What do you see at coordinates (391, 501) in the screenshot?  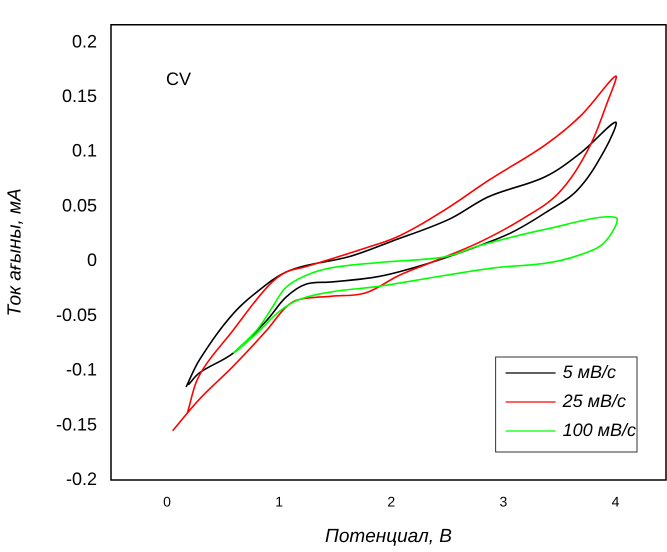 I see `x-tick-label: 2` at bounding box center [391, 501].